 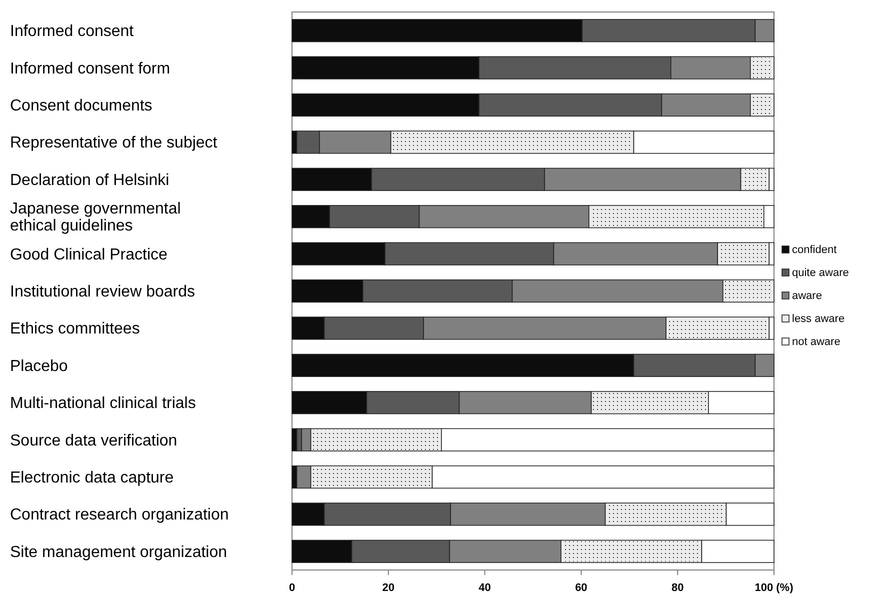 I want to click on y-tick-label: Informed consent form, so click(x=90, y=69).